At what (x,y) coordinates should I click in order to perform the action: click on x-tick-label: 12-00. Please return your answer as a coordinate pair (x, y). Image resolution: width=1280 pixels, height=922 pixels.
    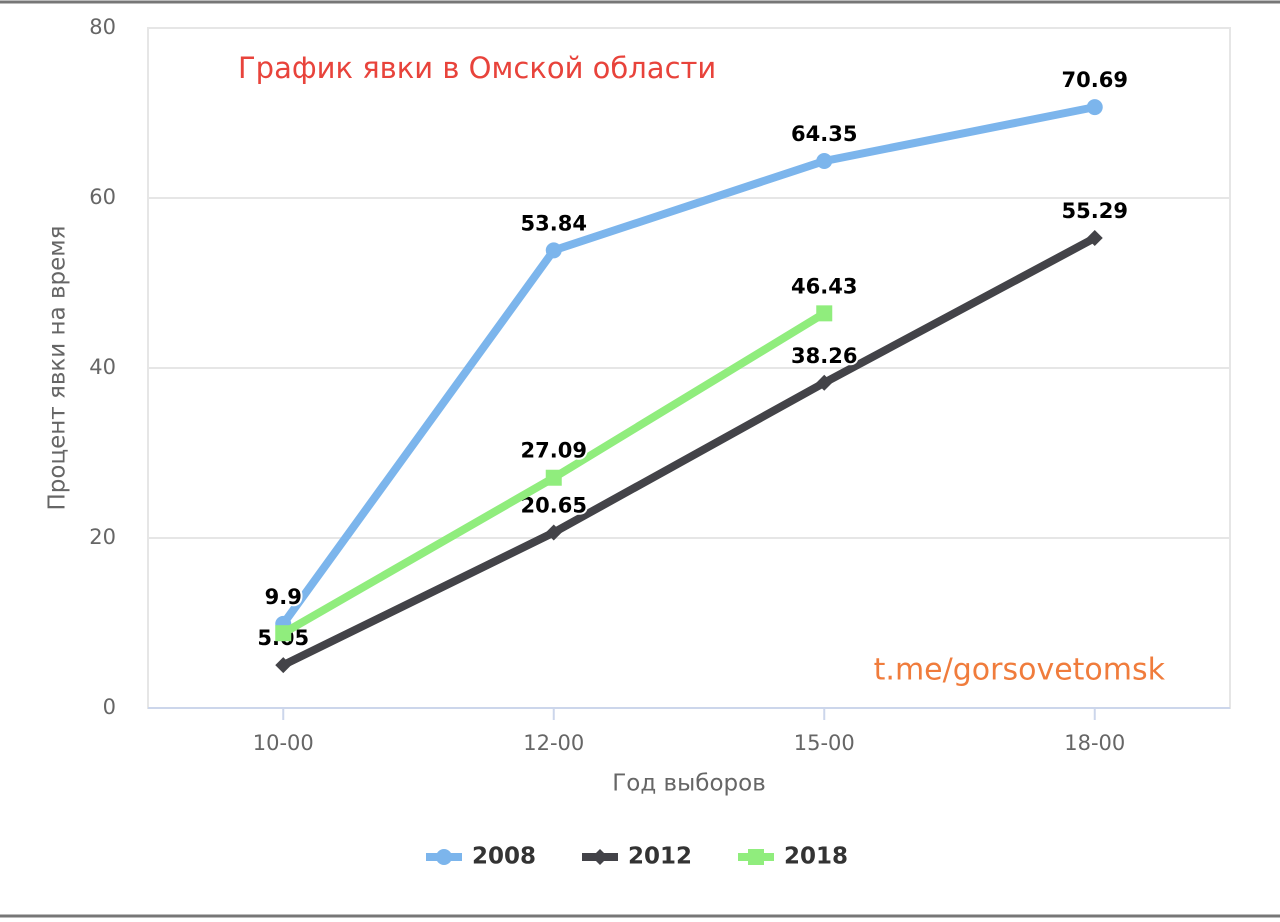
    Looking at the image, I should click on (553, 743).